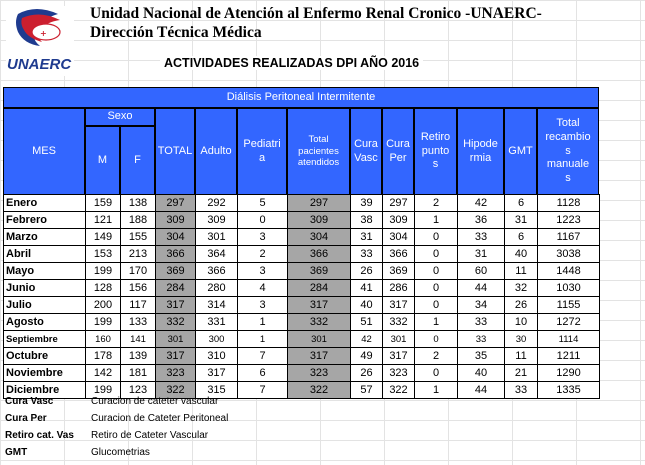 This screenshot has width=645, height=465. I want to click on table-cell: 57, so click(366, 390).